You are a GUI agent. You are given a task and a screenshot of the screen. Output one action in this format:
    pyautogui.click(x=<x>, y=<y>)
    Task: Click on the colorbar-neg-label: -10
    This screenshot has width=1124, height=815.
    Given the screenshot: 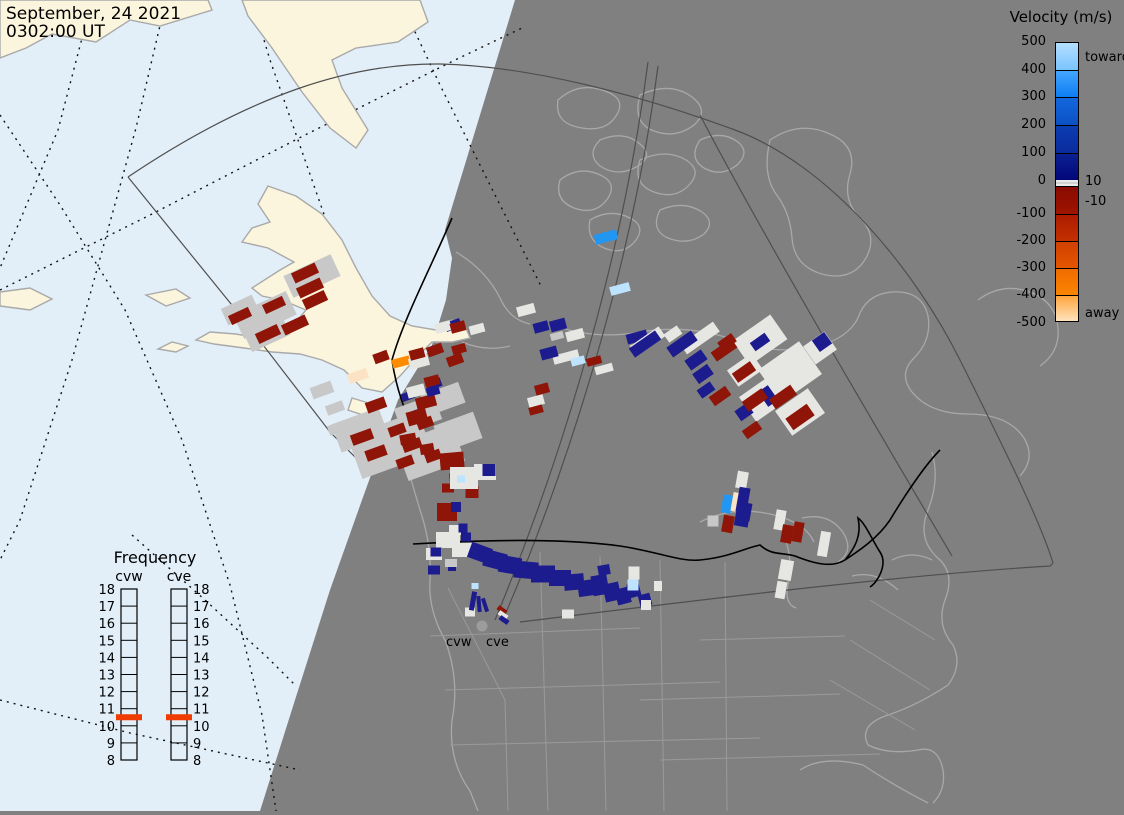 What is the action you would take?
    pyautogui.click(x=1096, y=201)
    